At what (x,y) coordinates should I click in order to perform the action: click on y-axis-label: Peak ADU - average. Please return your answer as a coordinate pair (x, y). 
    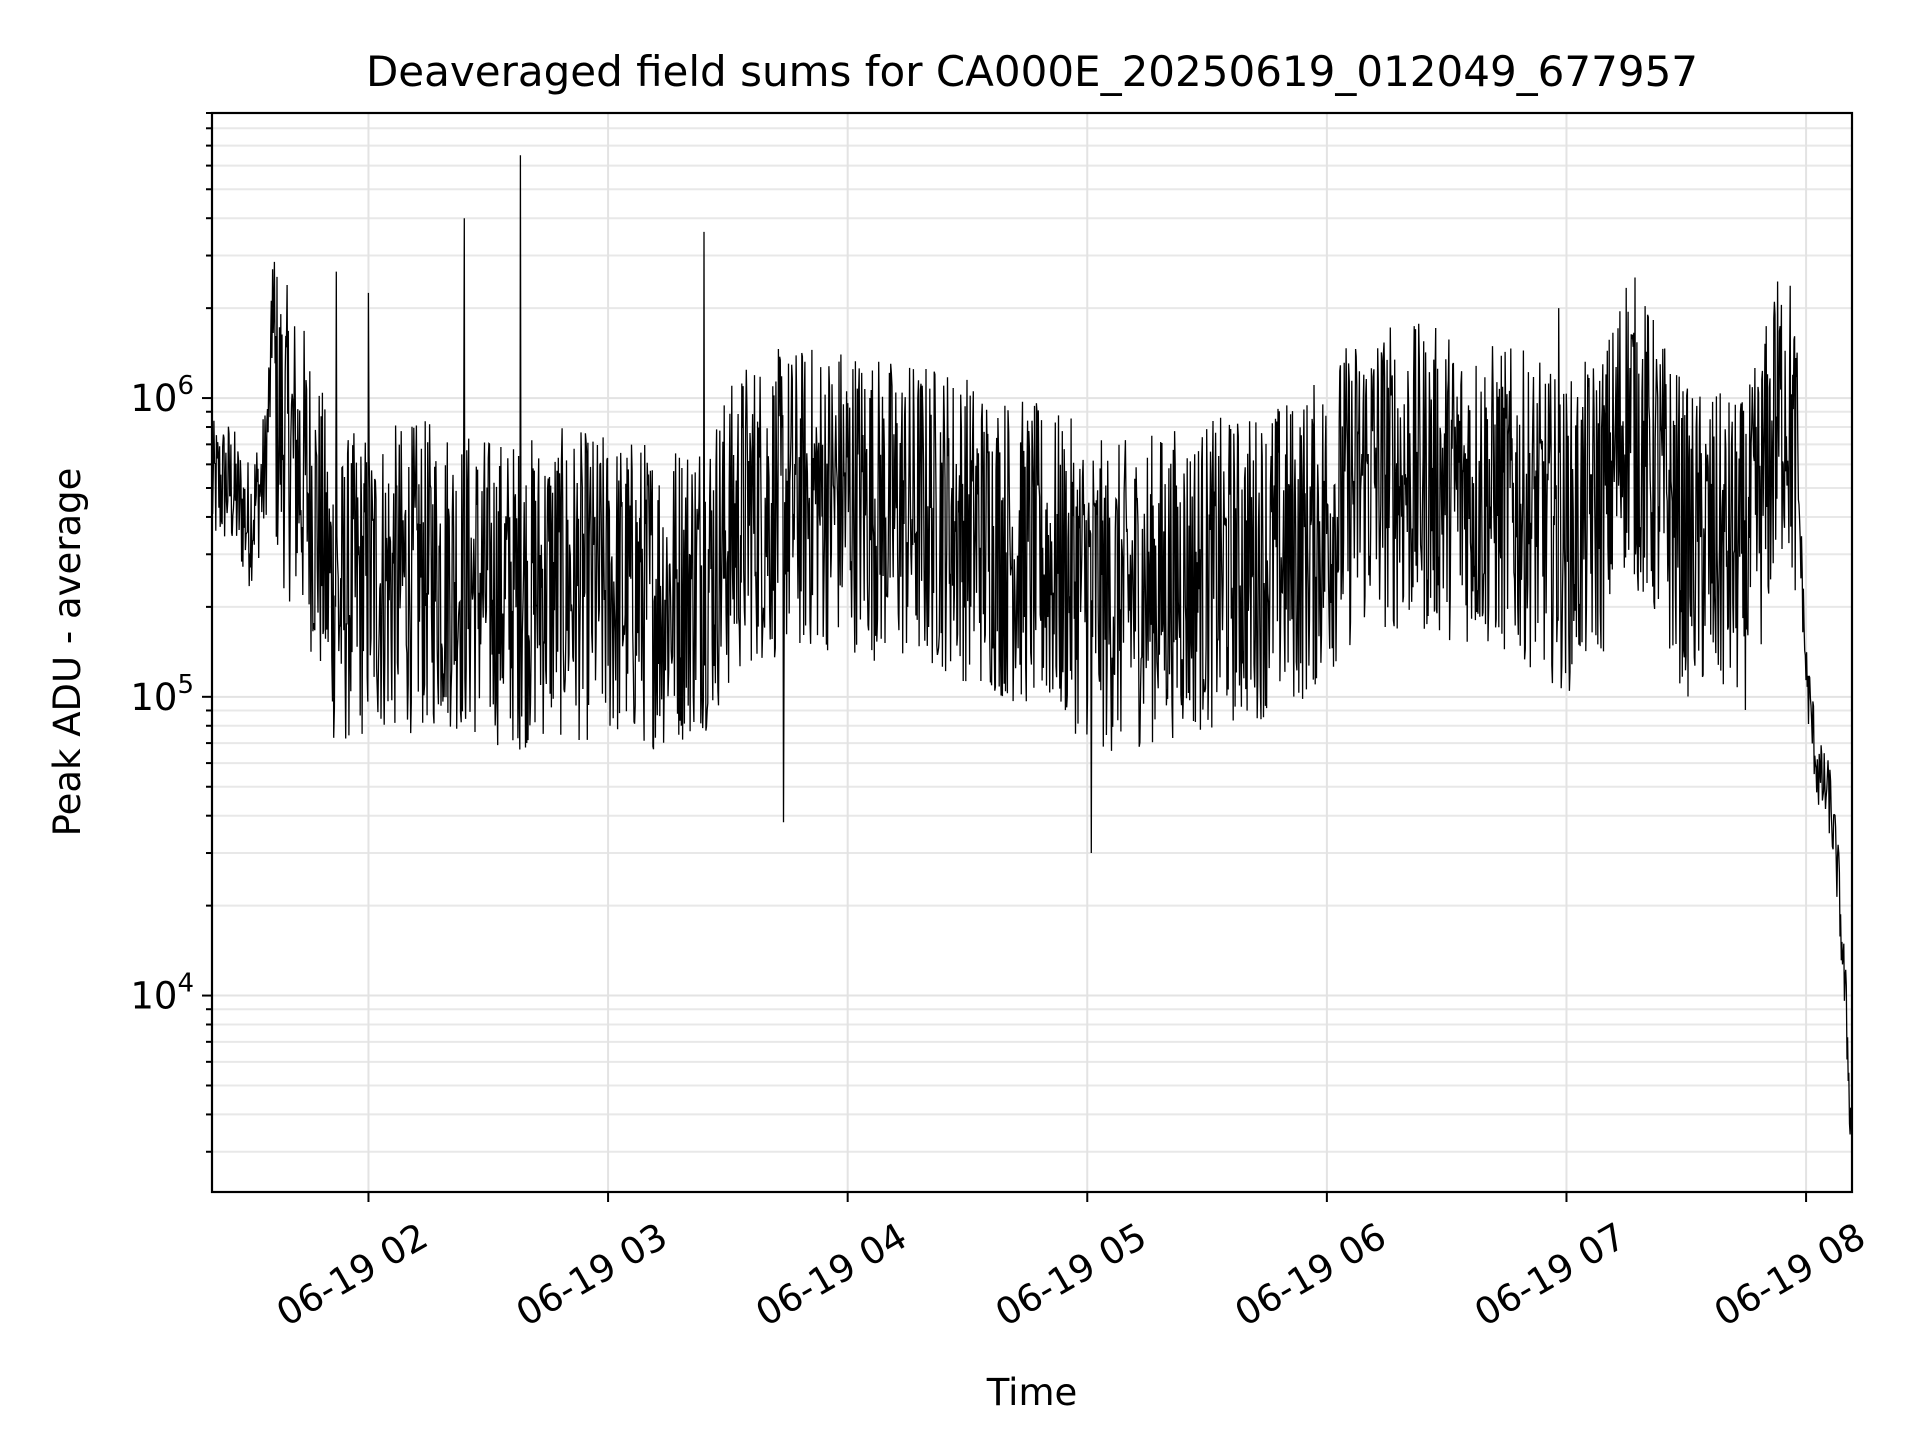
    Looking at the image, I should click on (67, 652).